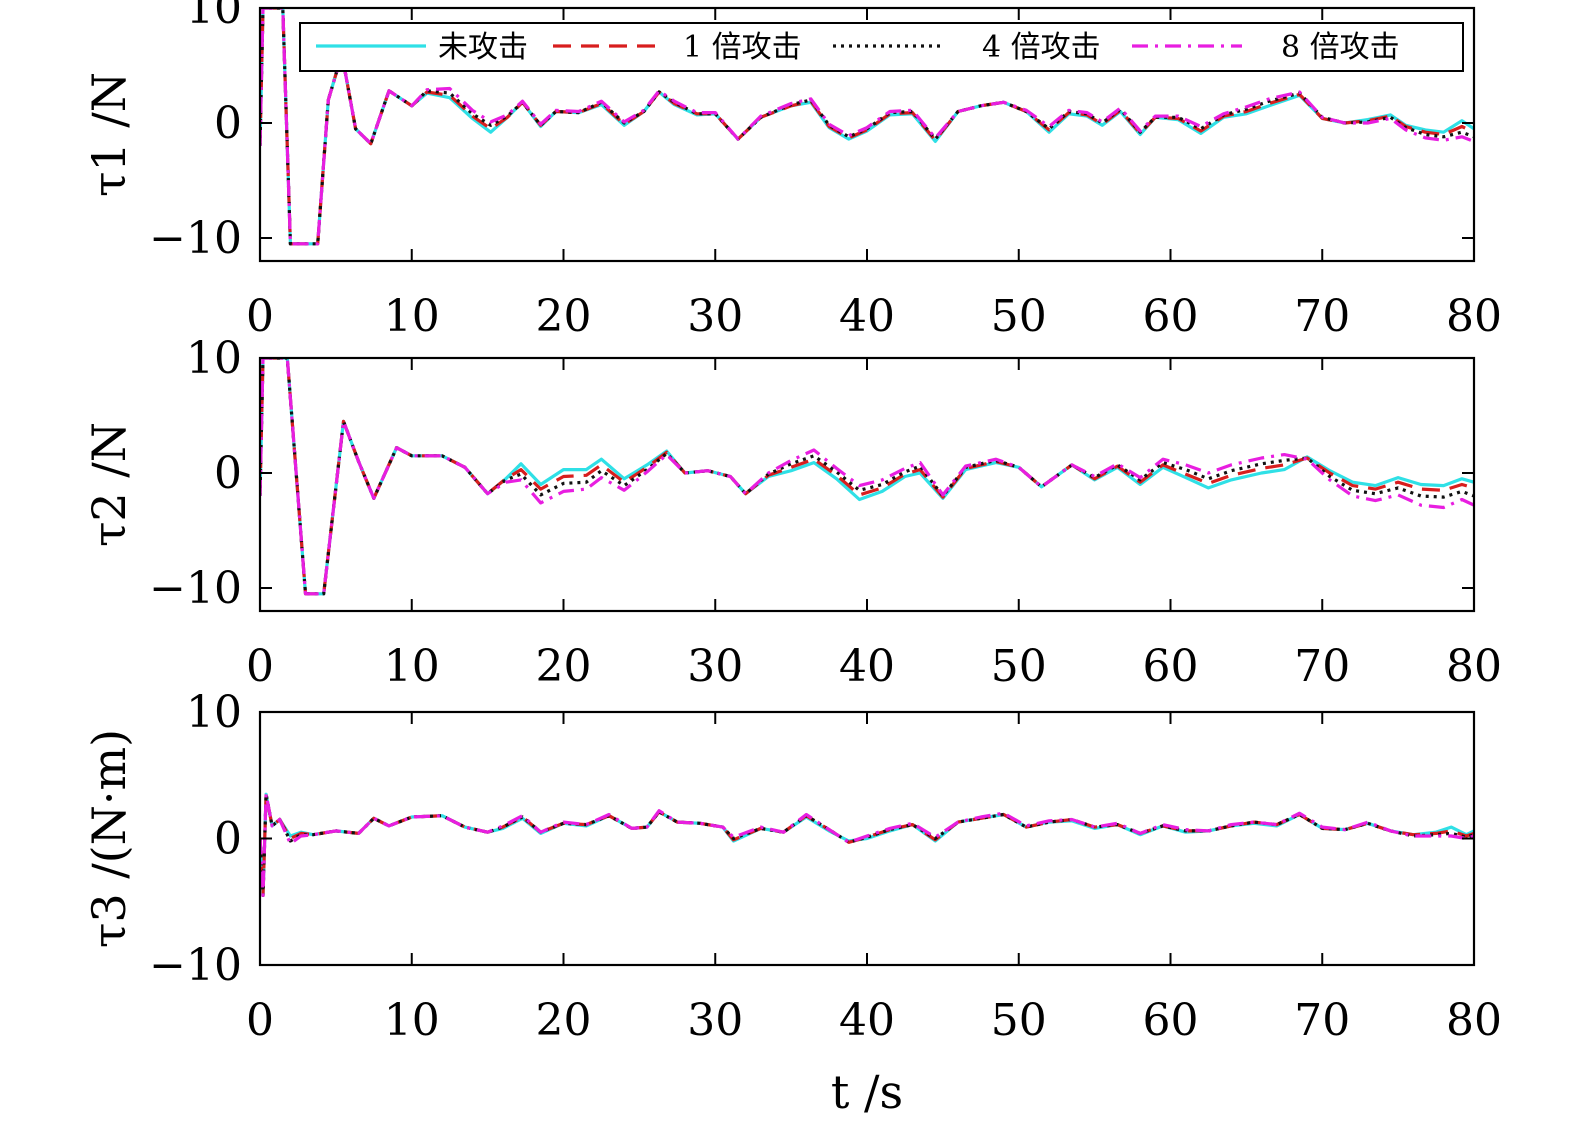  What do you see at coordinates (1041, 47) in the screenshot?
I see `legend-label-3: 4 倍攻击` at bounding box center [1041, 47].